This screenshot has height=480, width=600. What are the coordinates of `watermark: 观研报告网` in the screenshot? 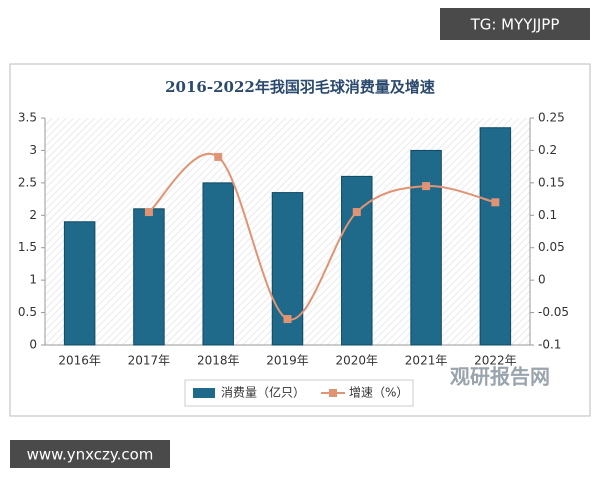 It's located at (500, 377).